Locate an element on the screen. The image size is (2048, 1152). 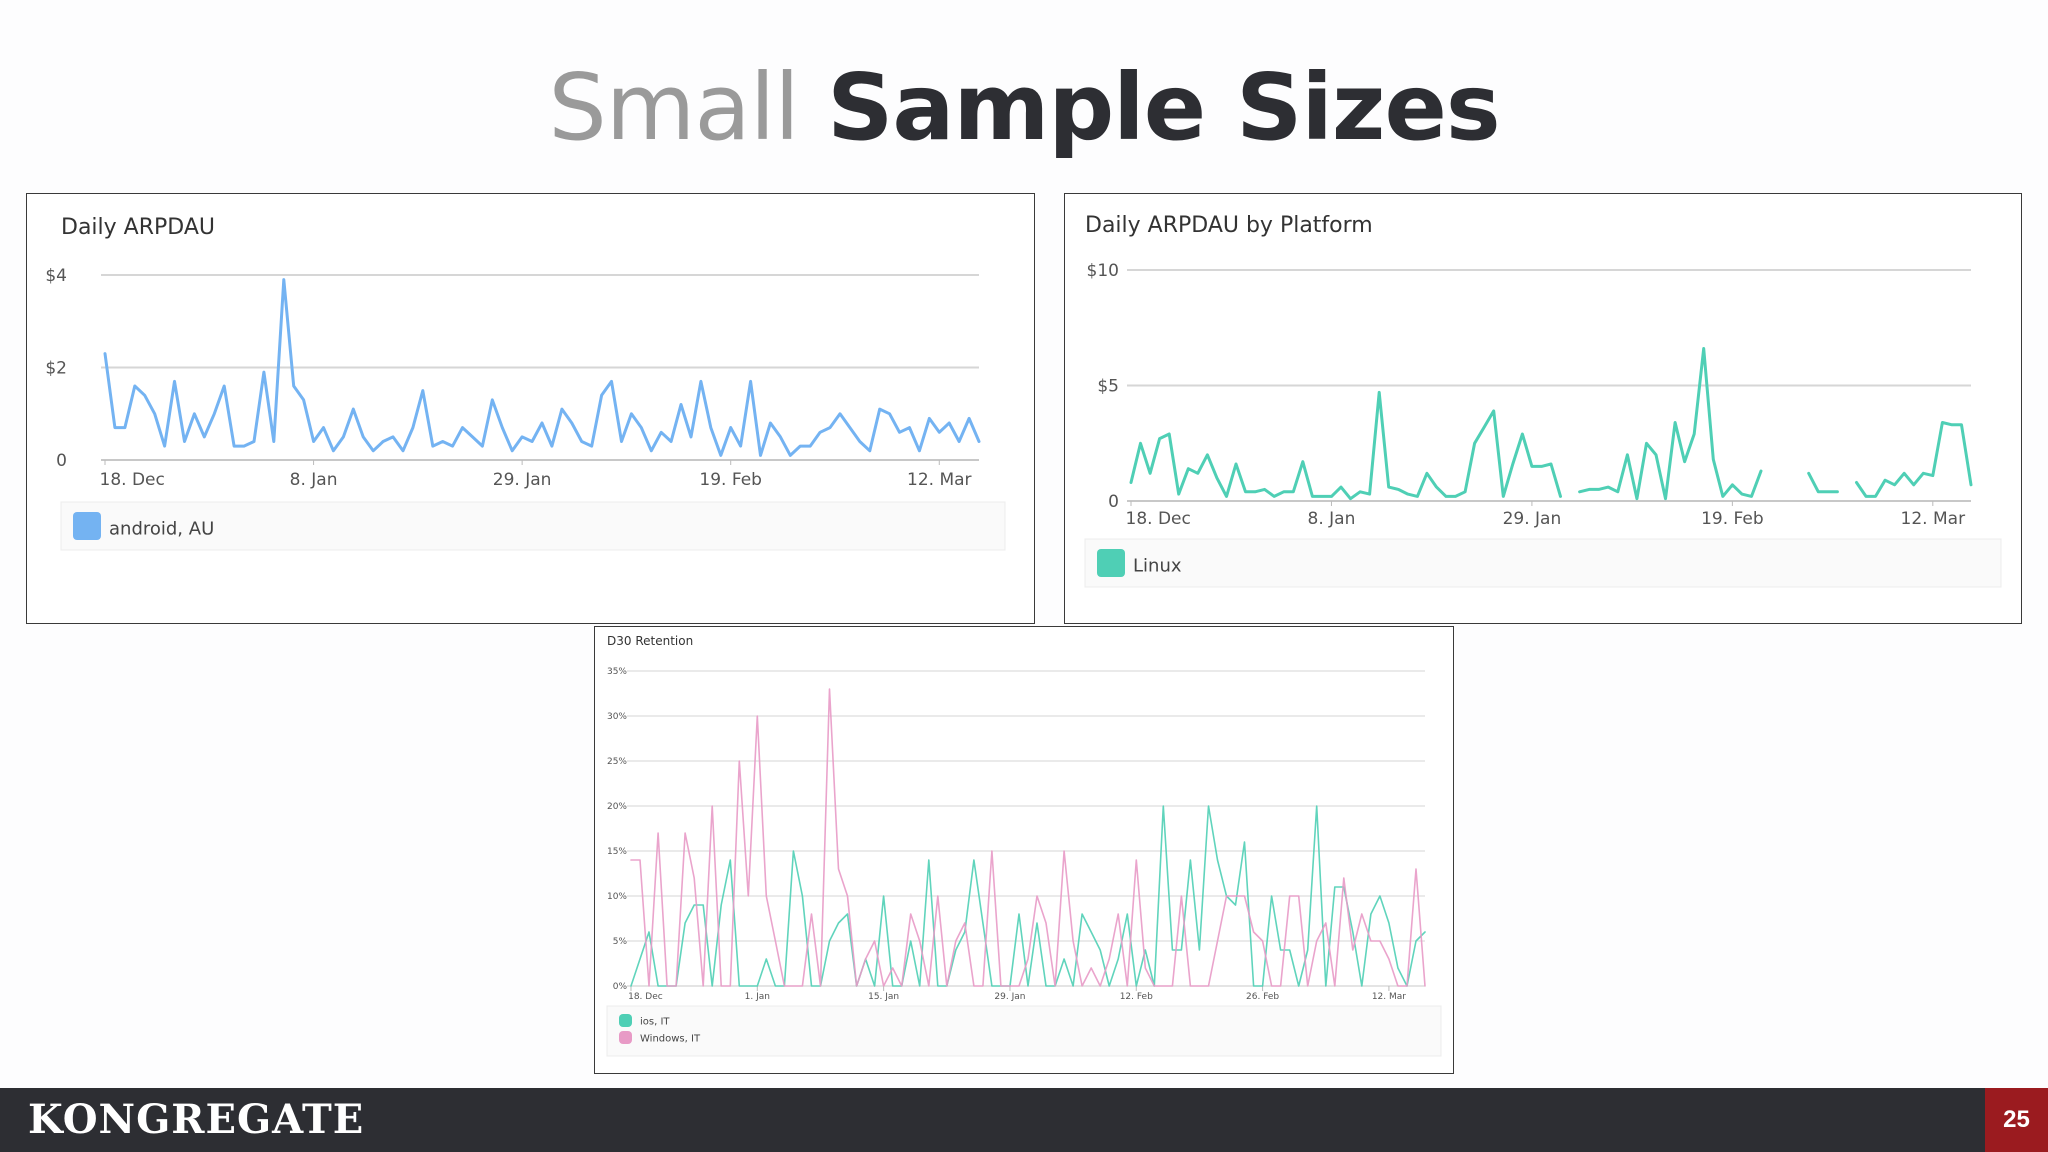
x-tick-label: 26. Feb is located at coordinates (1262, 997).